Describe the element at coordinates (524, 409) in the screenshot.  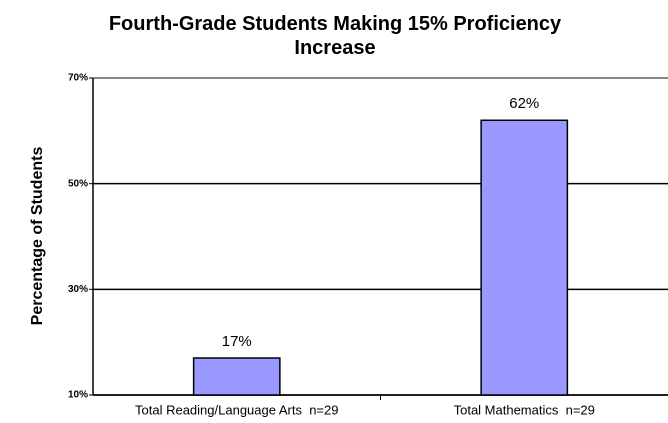
I see `x-tick-label: Total Mathematics n=29` at that location.